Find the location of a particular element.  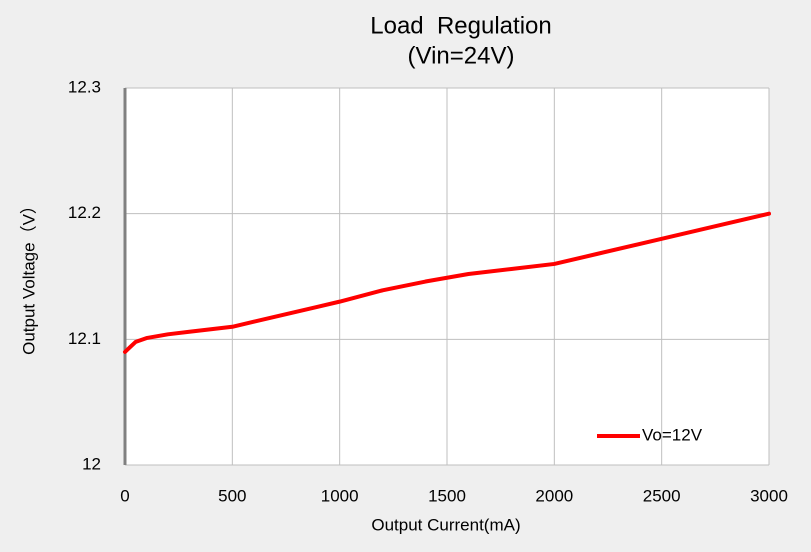

y-tick-label: 12.1 is located at coordinates (84, 338).